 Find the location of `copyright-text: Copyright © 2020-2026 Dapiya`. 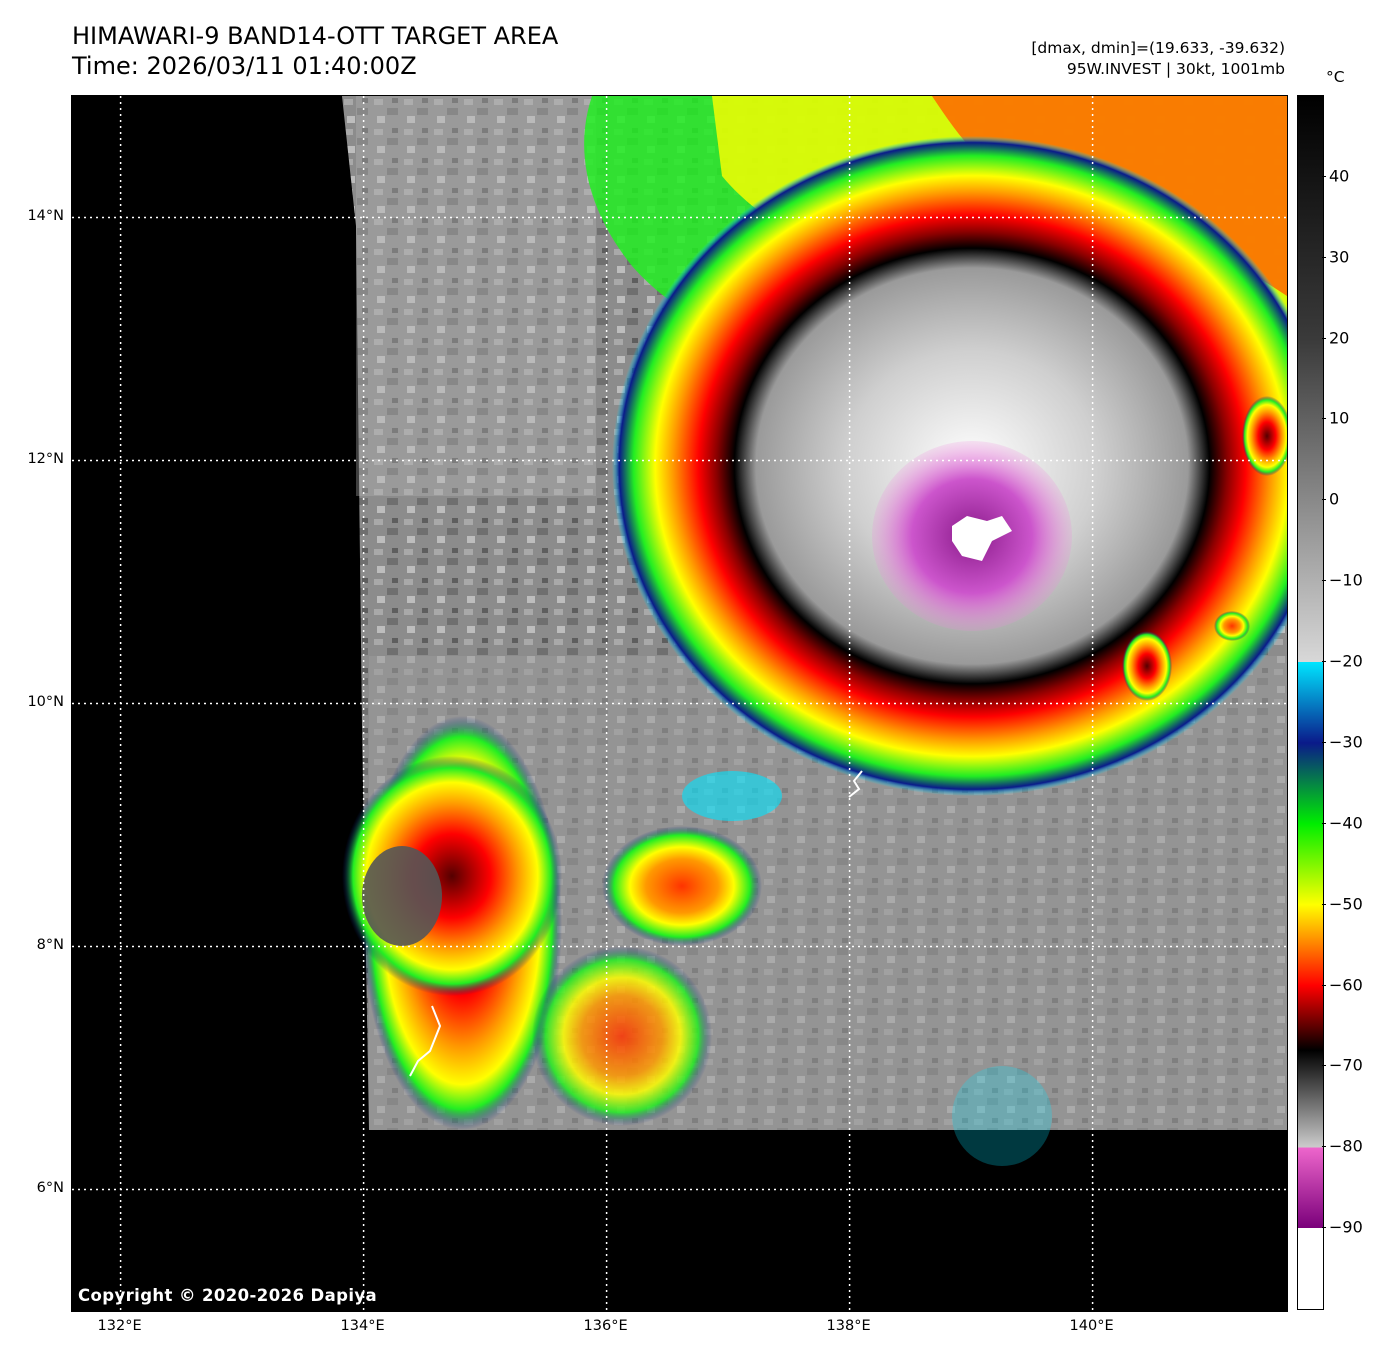

copyright-text: Copyright © 2020-2026 Dapiya is located at coordinates (228, 1295).